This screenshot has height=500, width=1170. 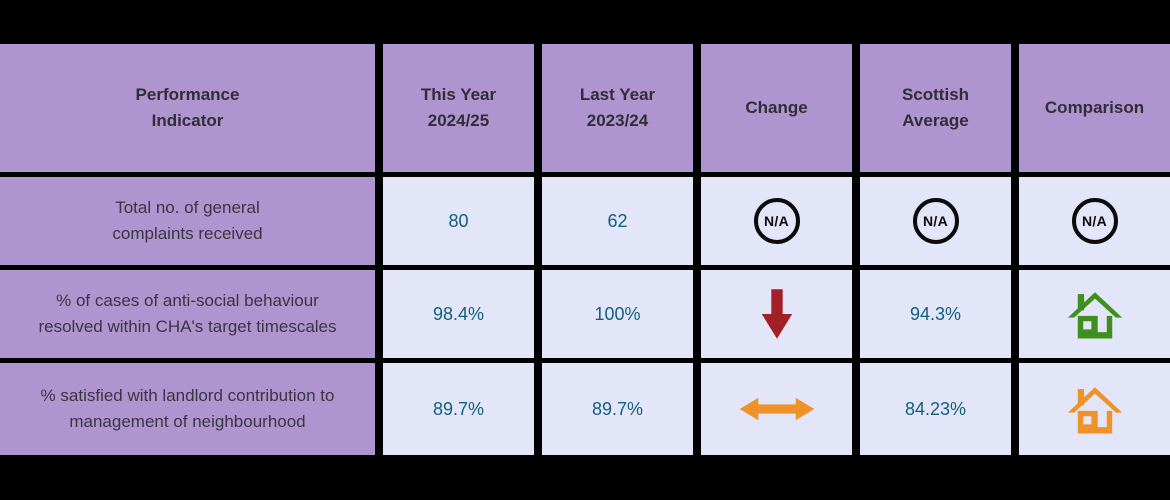 I want to click on change-antisocial-cell, so click(x=776, y=314).